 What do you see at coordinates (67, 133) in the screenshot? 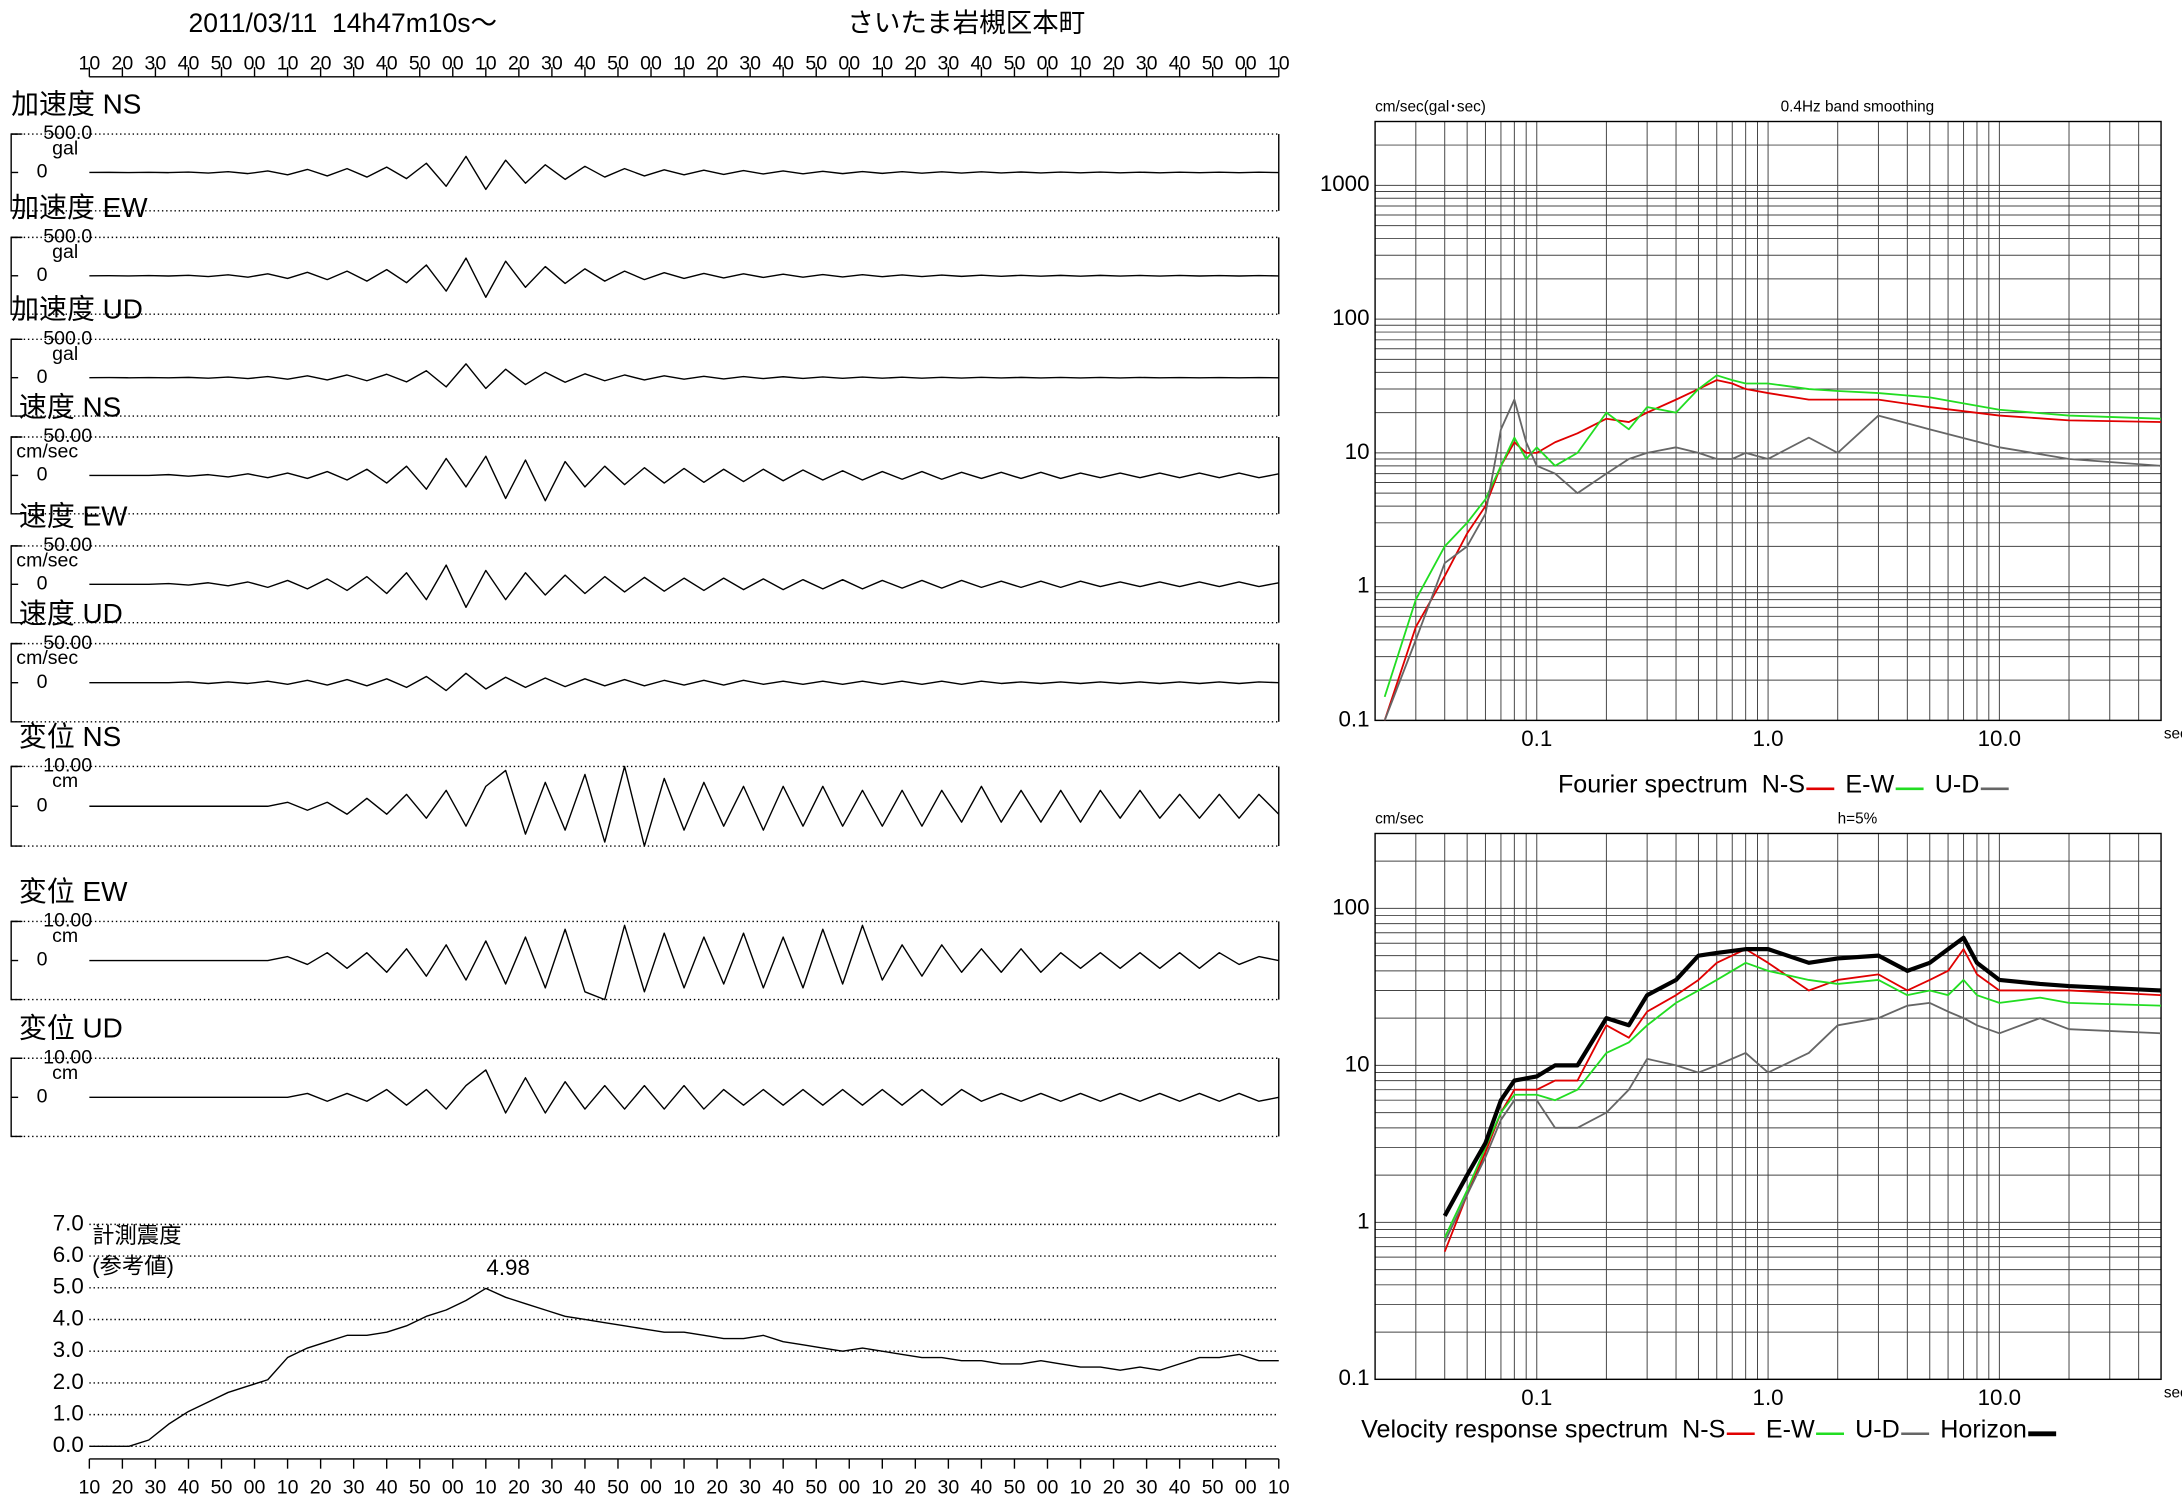
I see `panel-tick-label: 500.0` at bounding box center [67, 133].